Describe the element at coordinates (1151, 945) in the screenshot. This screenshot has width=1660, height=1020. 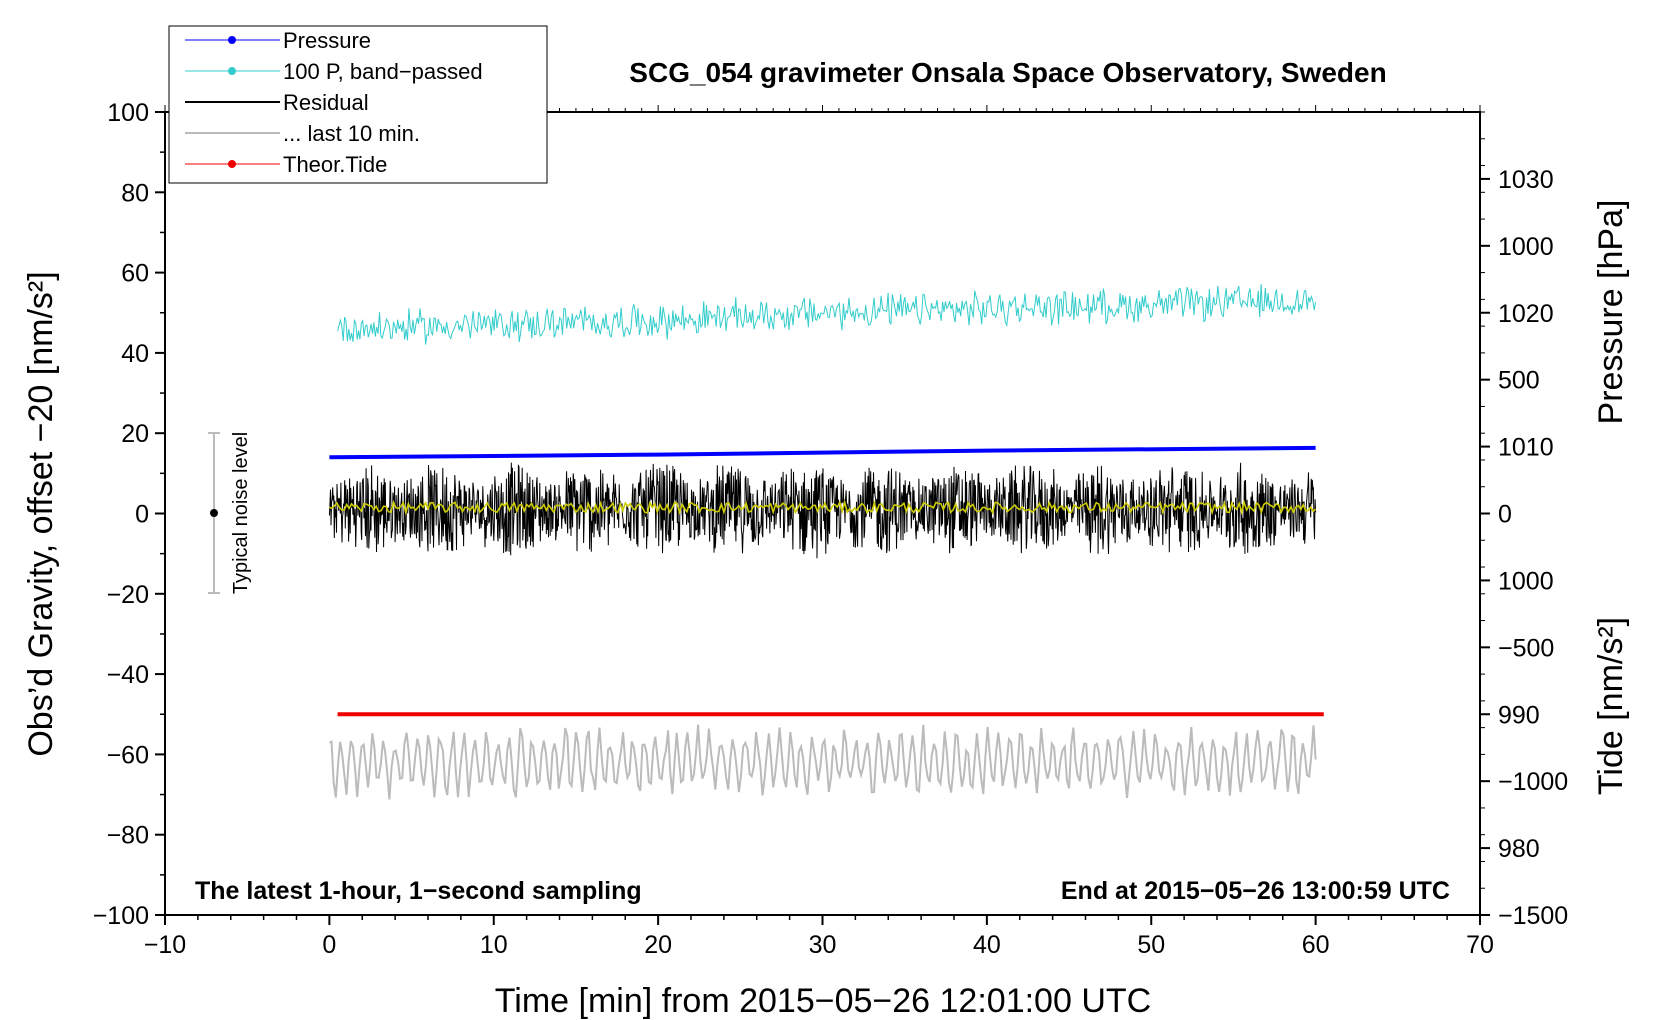
I see `x-tick-label-6: 50` at that location.